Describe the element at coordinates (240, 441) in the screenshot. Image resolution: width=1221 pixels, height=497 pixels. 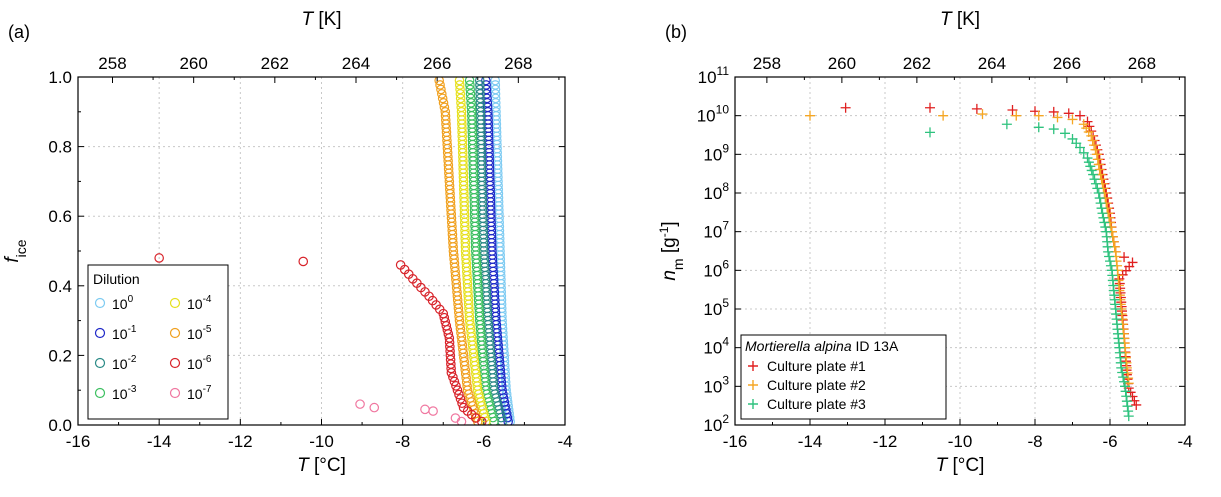
I see `x-tick-label: -12` at that location.